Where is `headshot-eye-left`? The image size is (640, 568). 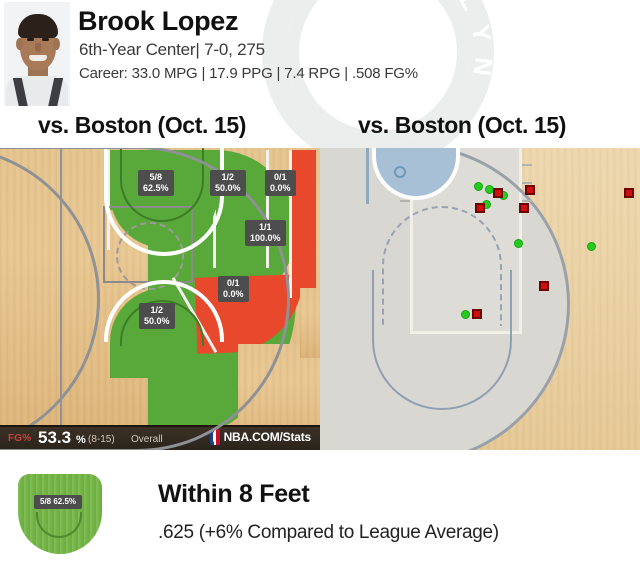 headshot-eye-left is located at coordinates (30, 39).